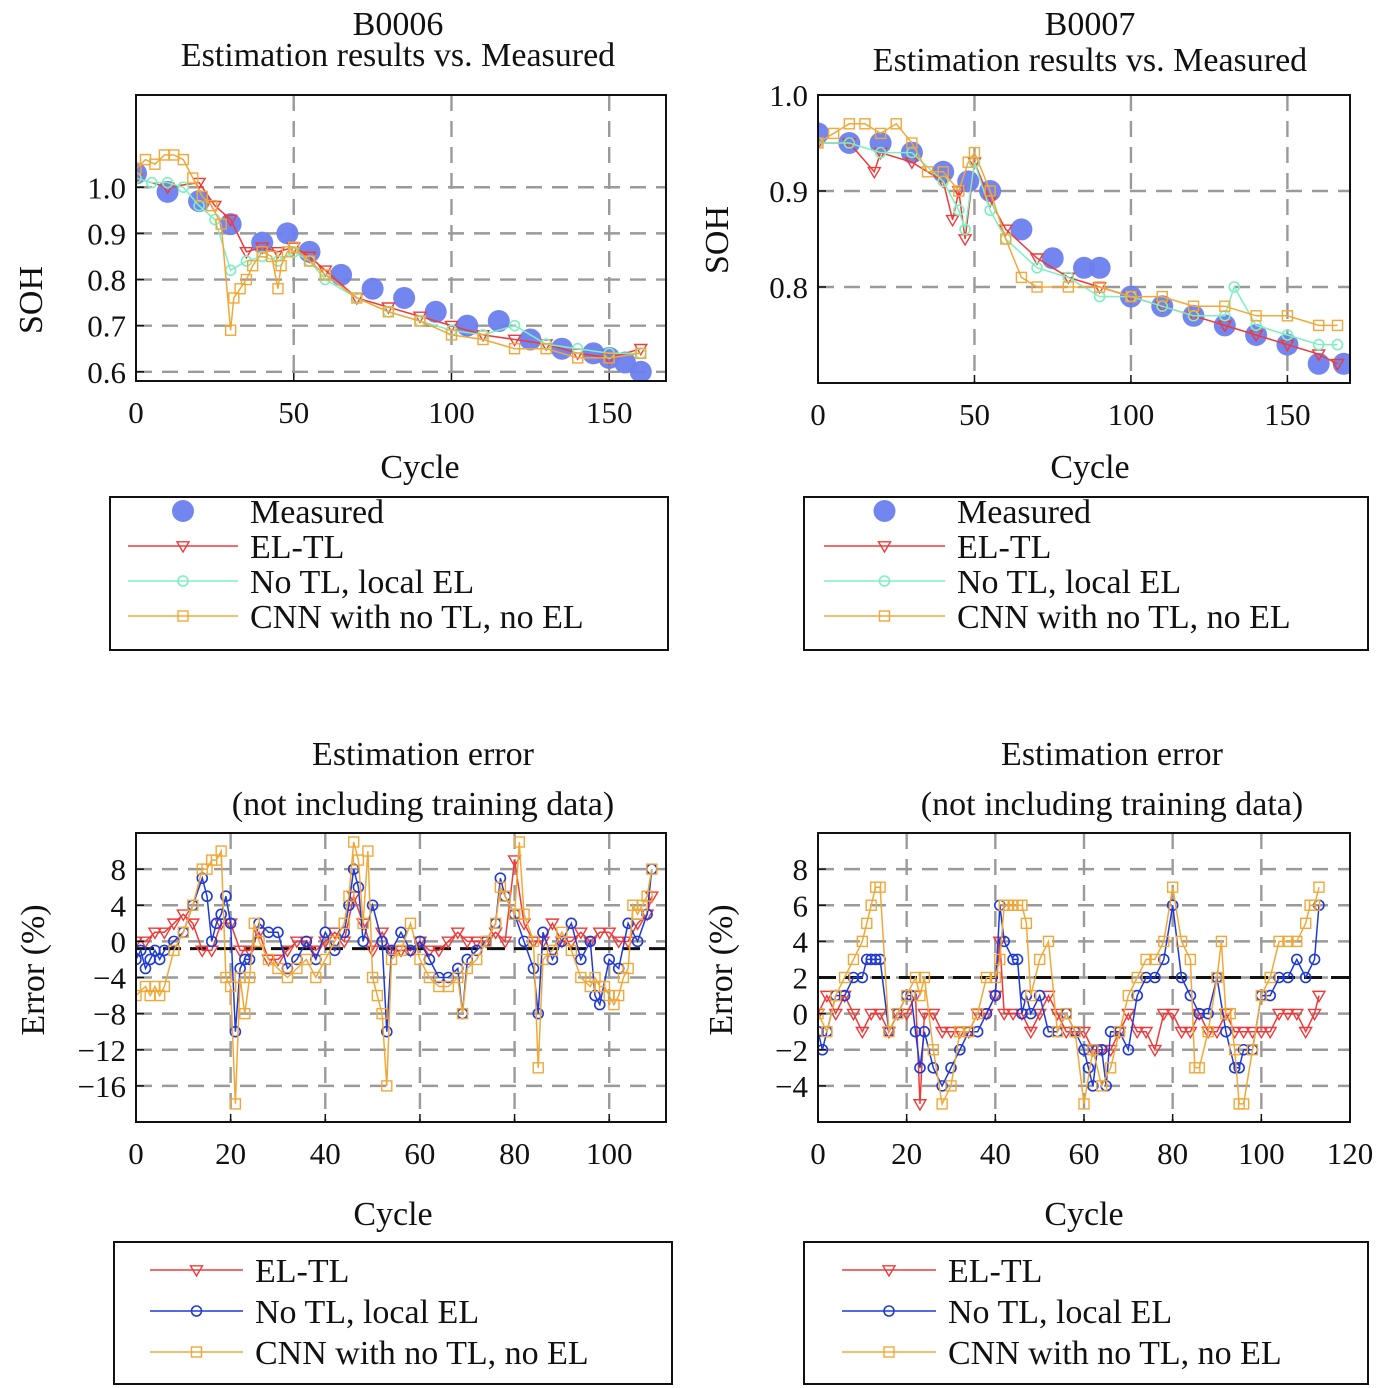 The height and width of the screenshot is (1388, 1386). I want to click on y-tick-label: −12, so click(102, 1050).